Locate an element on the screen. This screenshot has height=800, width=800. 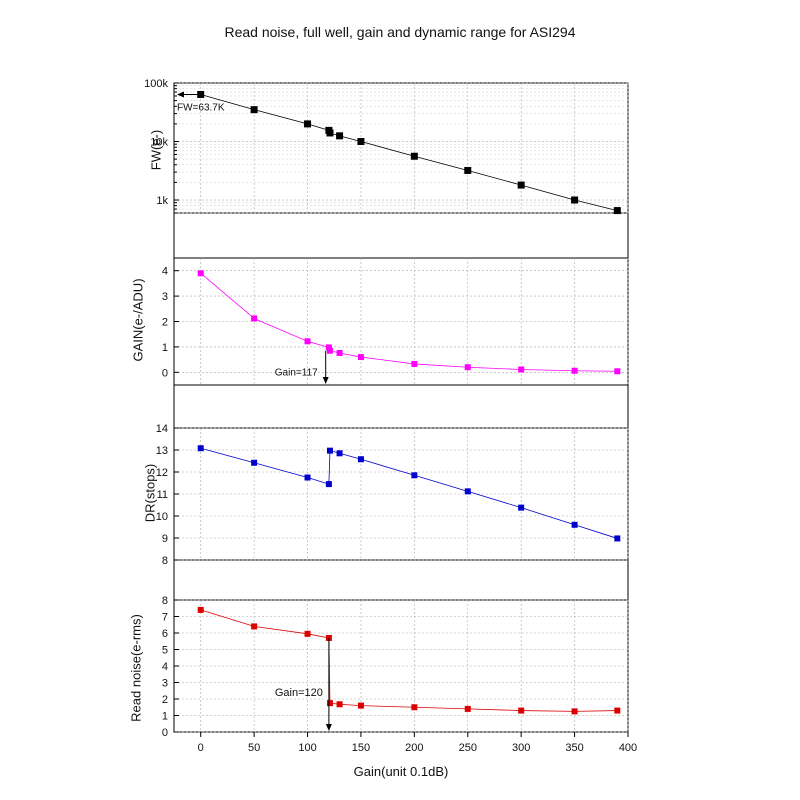
fw-annotation: FW=63.7K is located at coordinates (201, 107).